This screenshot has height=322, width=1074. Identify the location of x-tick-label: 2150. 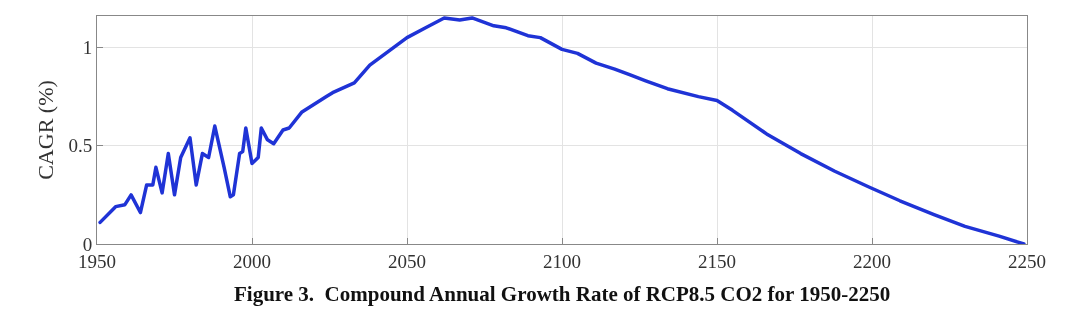
(717, 261).